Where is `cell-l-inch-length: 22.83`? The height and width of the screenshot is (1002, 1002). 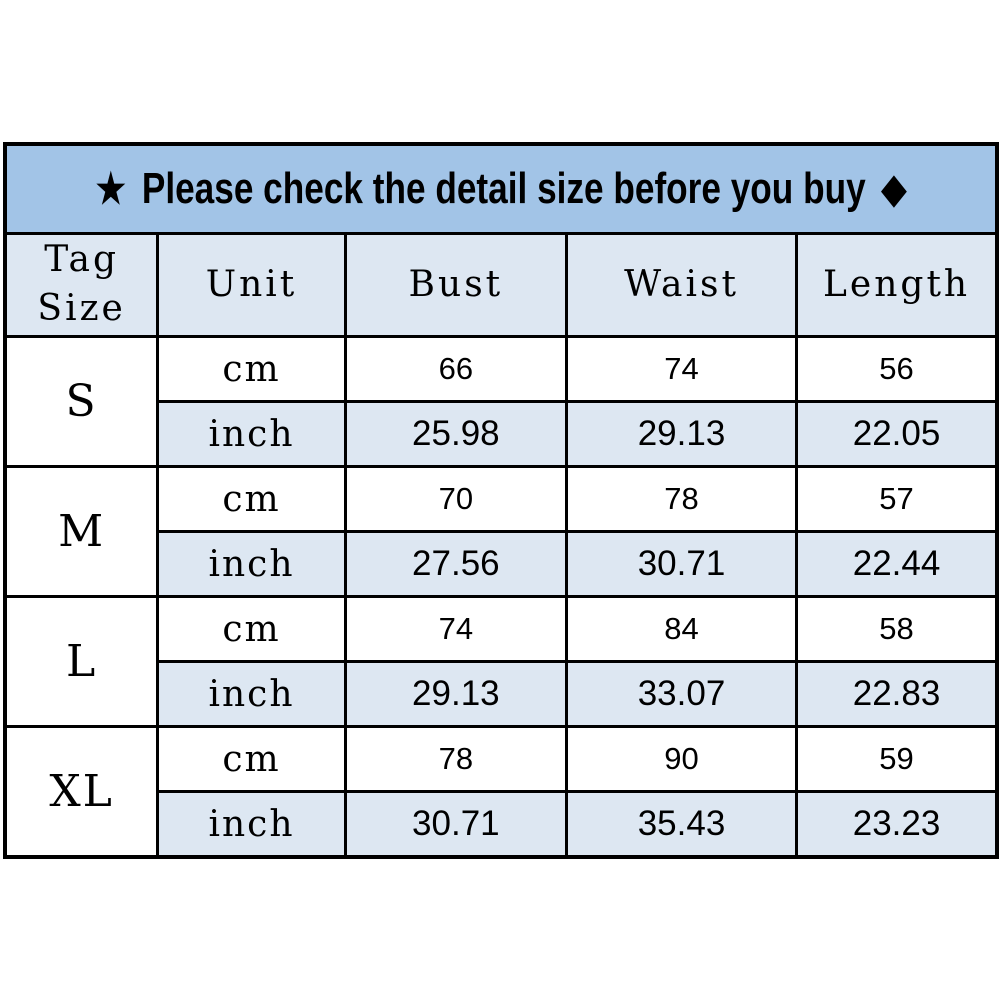
cell-l-inch-length: 22.83 is located at coordinates (897, 694).